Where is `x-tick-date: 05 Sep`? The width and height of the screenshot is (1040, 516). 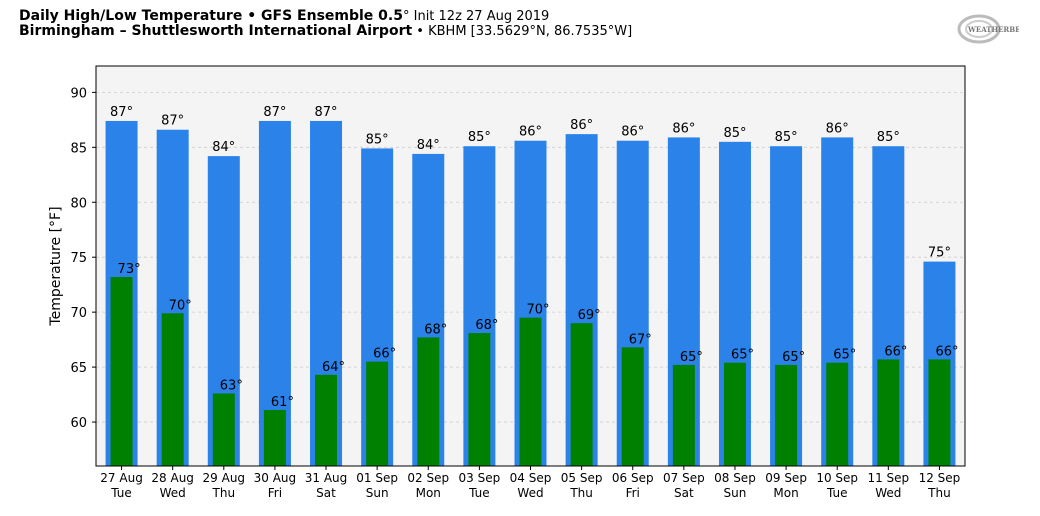
x-tick-date: 05 Sep is located at coordinates (582, 478).